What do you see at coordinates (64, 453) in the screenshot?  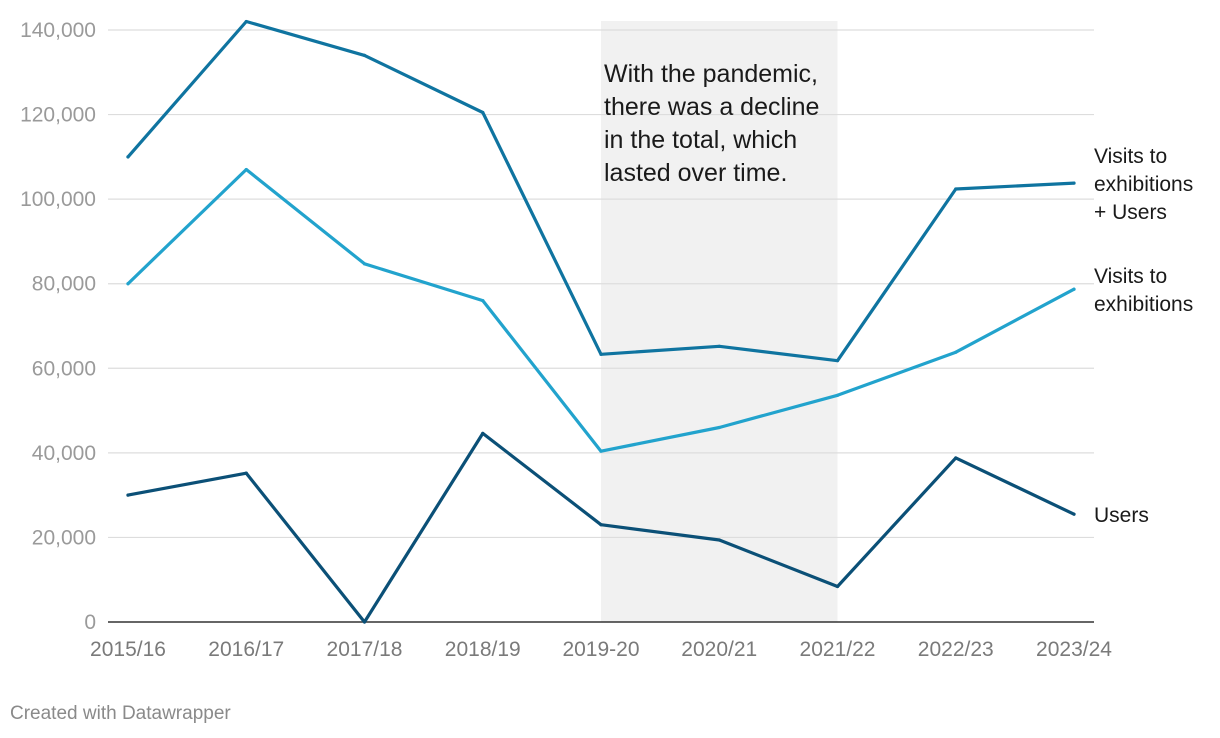 I see `y-tick-label: 40,000` at bounding box center [64, 453].